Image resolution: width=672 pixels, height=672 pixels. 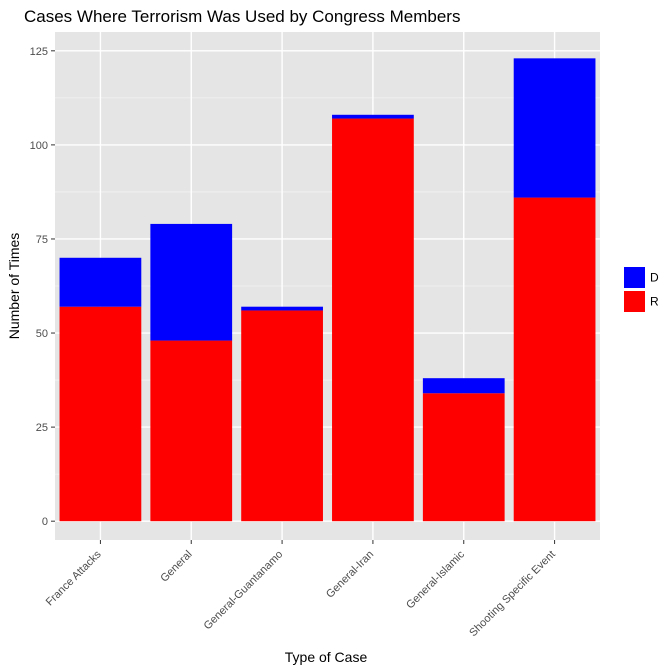 I want to click on x-tick-label: Shooting Specific Event, so click(x=512, y=593).